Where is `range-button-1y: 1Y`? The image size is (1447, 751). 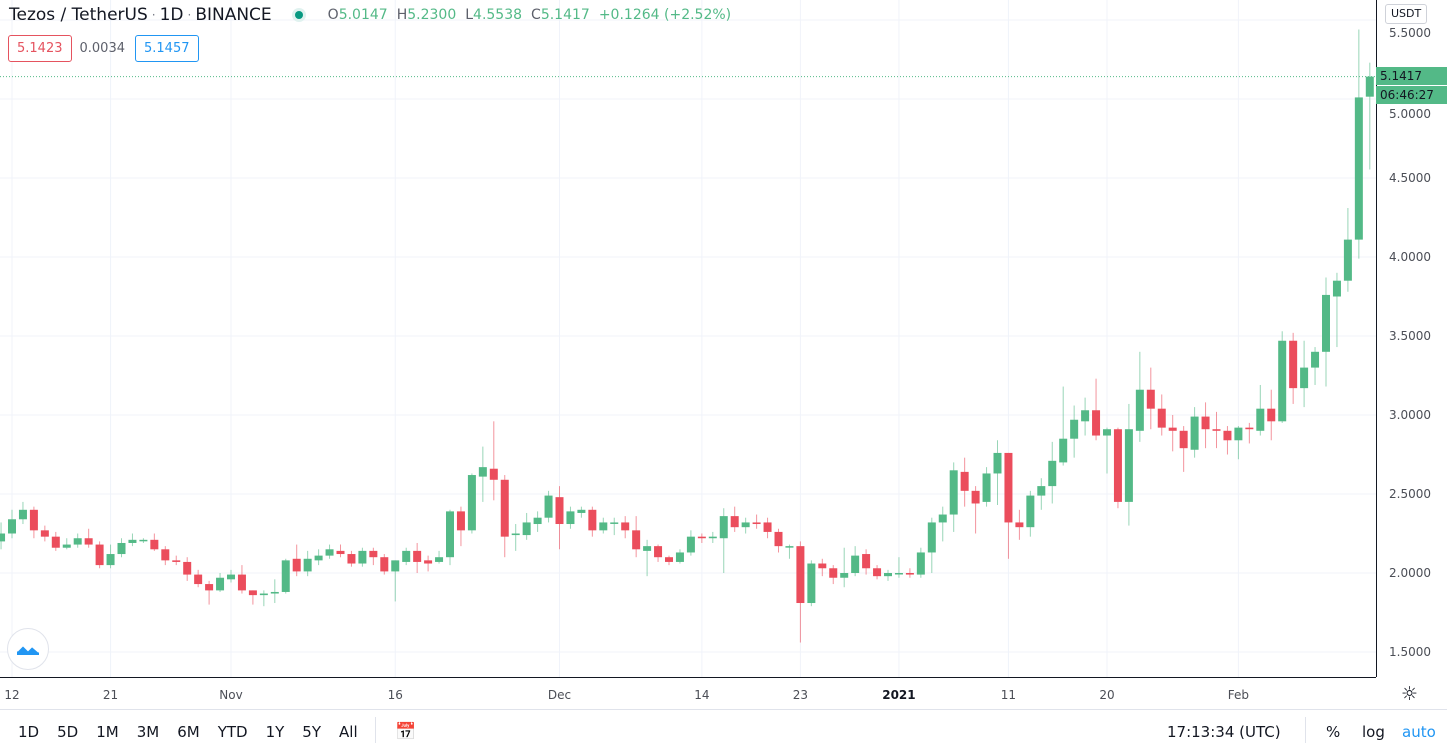
range-button-1y: 1Y is located at coordinates (275, 732).